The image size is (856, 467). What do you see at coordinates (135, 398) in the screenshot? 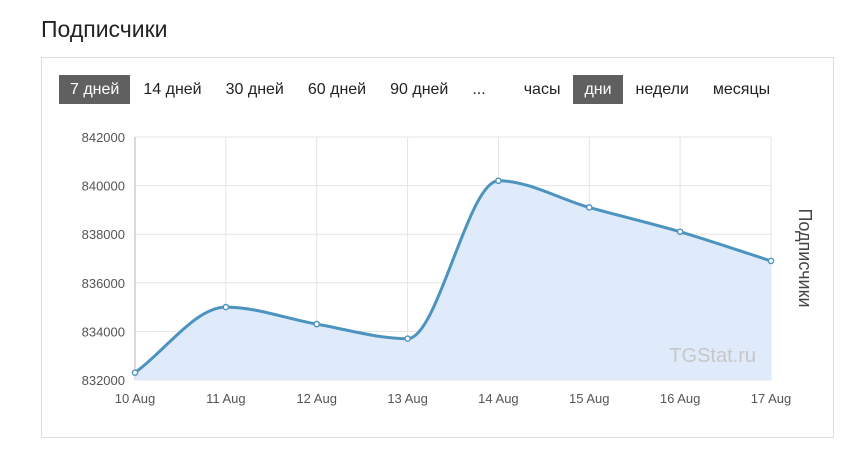
I see `x-tick-label: 10 Aug` at bounding box center [135, 398].